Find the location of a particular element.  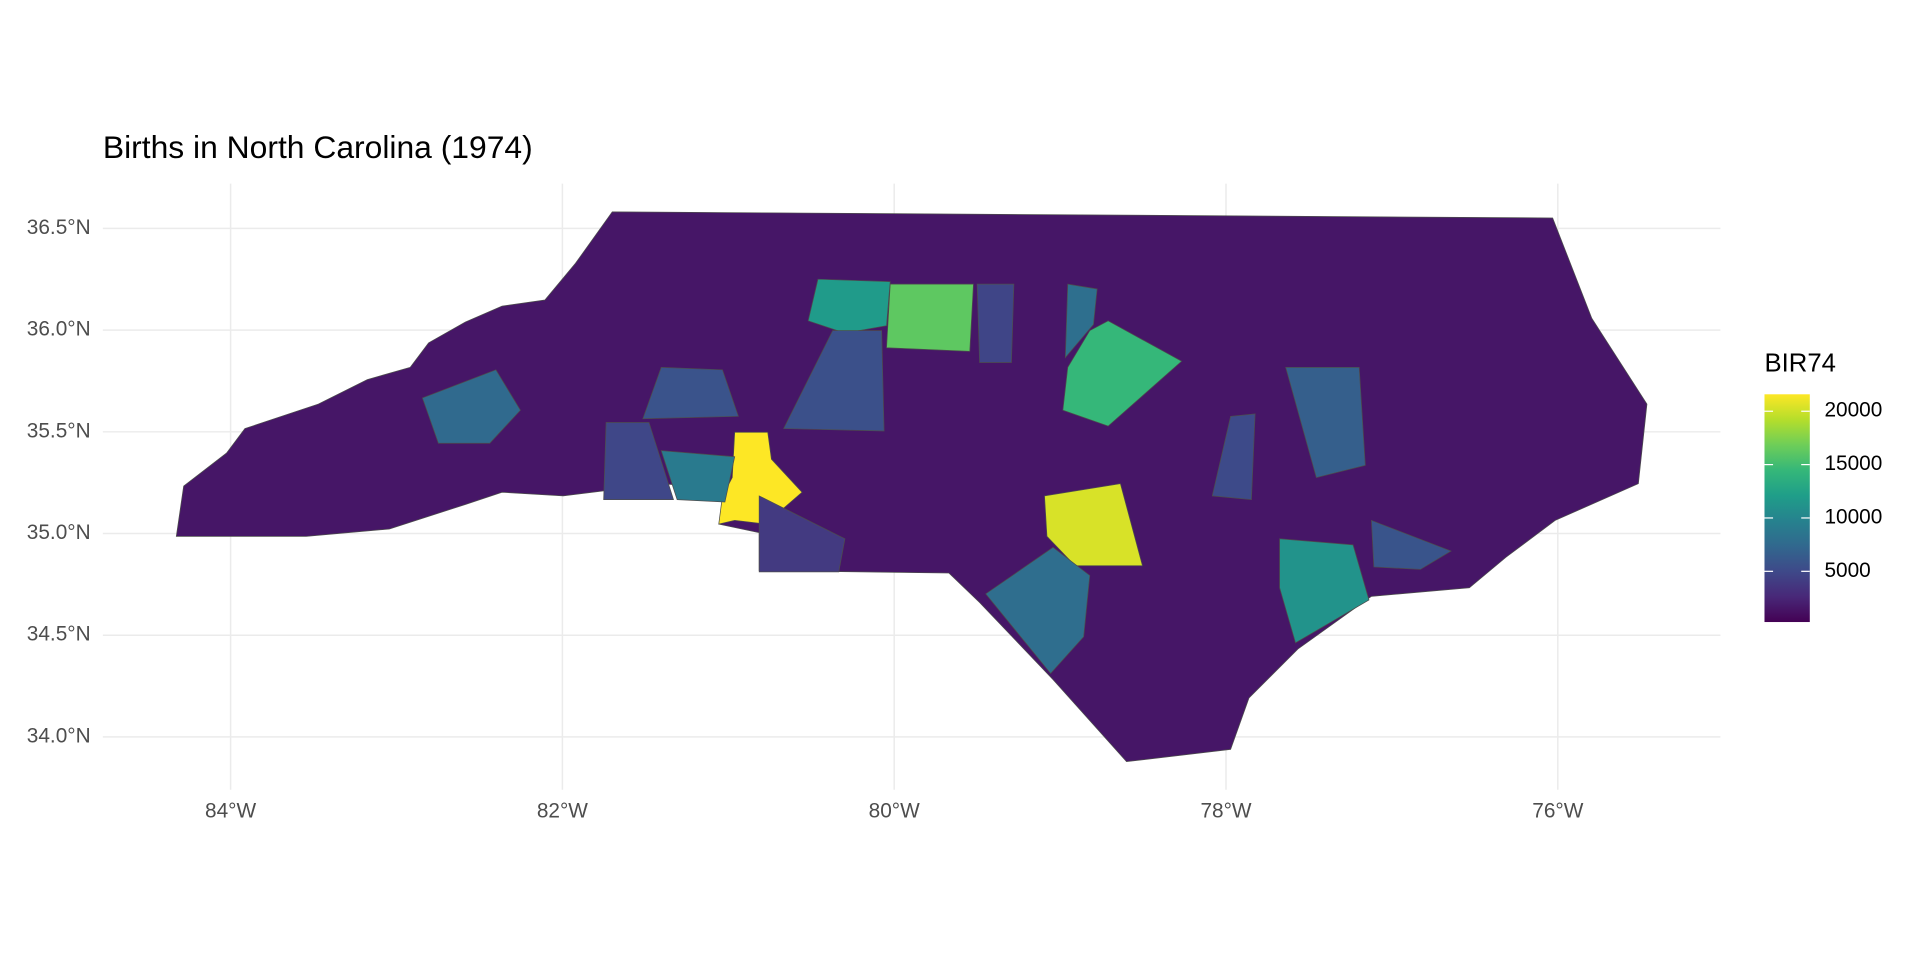

x-tick-label: 78°W is located at coordinates (1225, 810).